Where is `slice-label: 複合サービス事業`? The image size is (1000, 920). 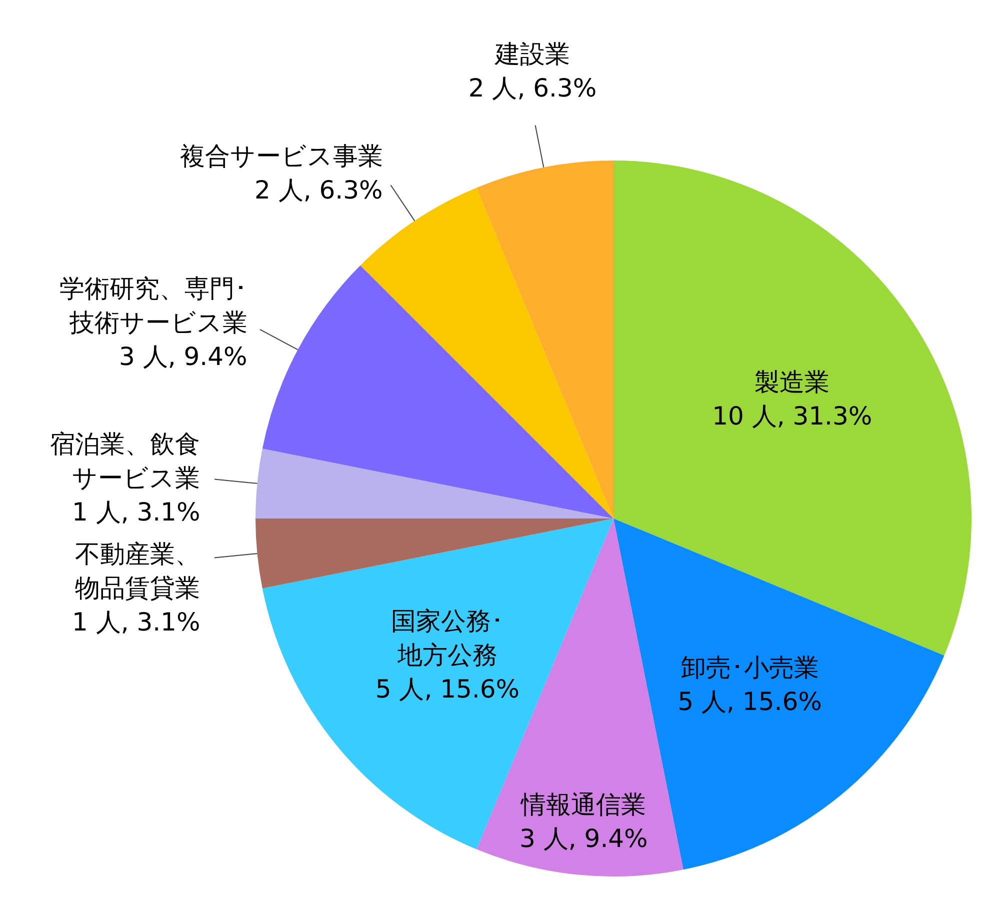 slice-label: 複合サービス事業 is located at coordinates (281, 156).